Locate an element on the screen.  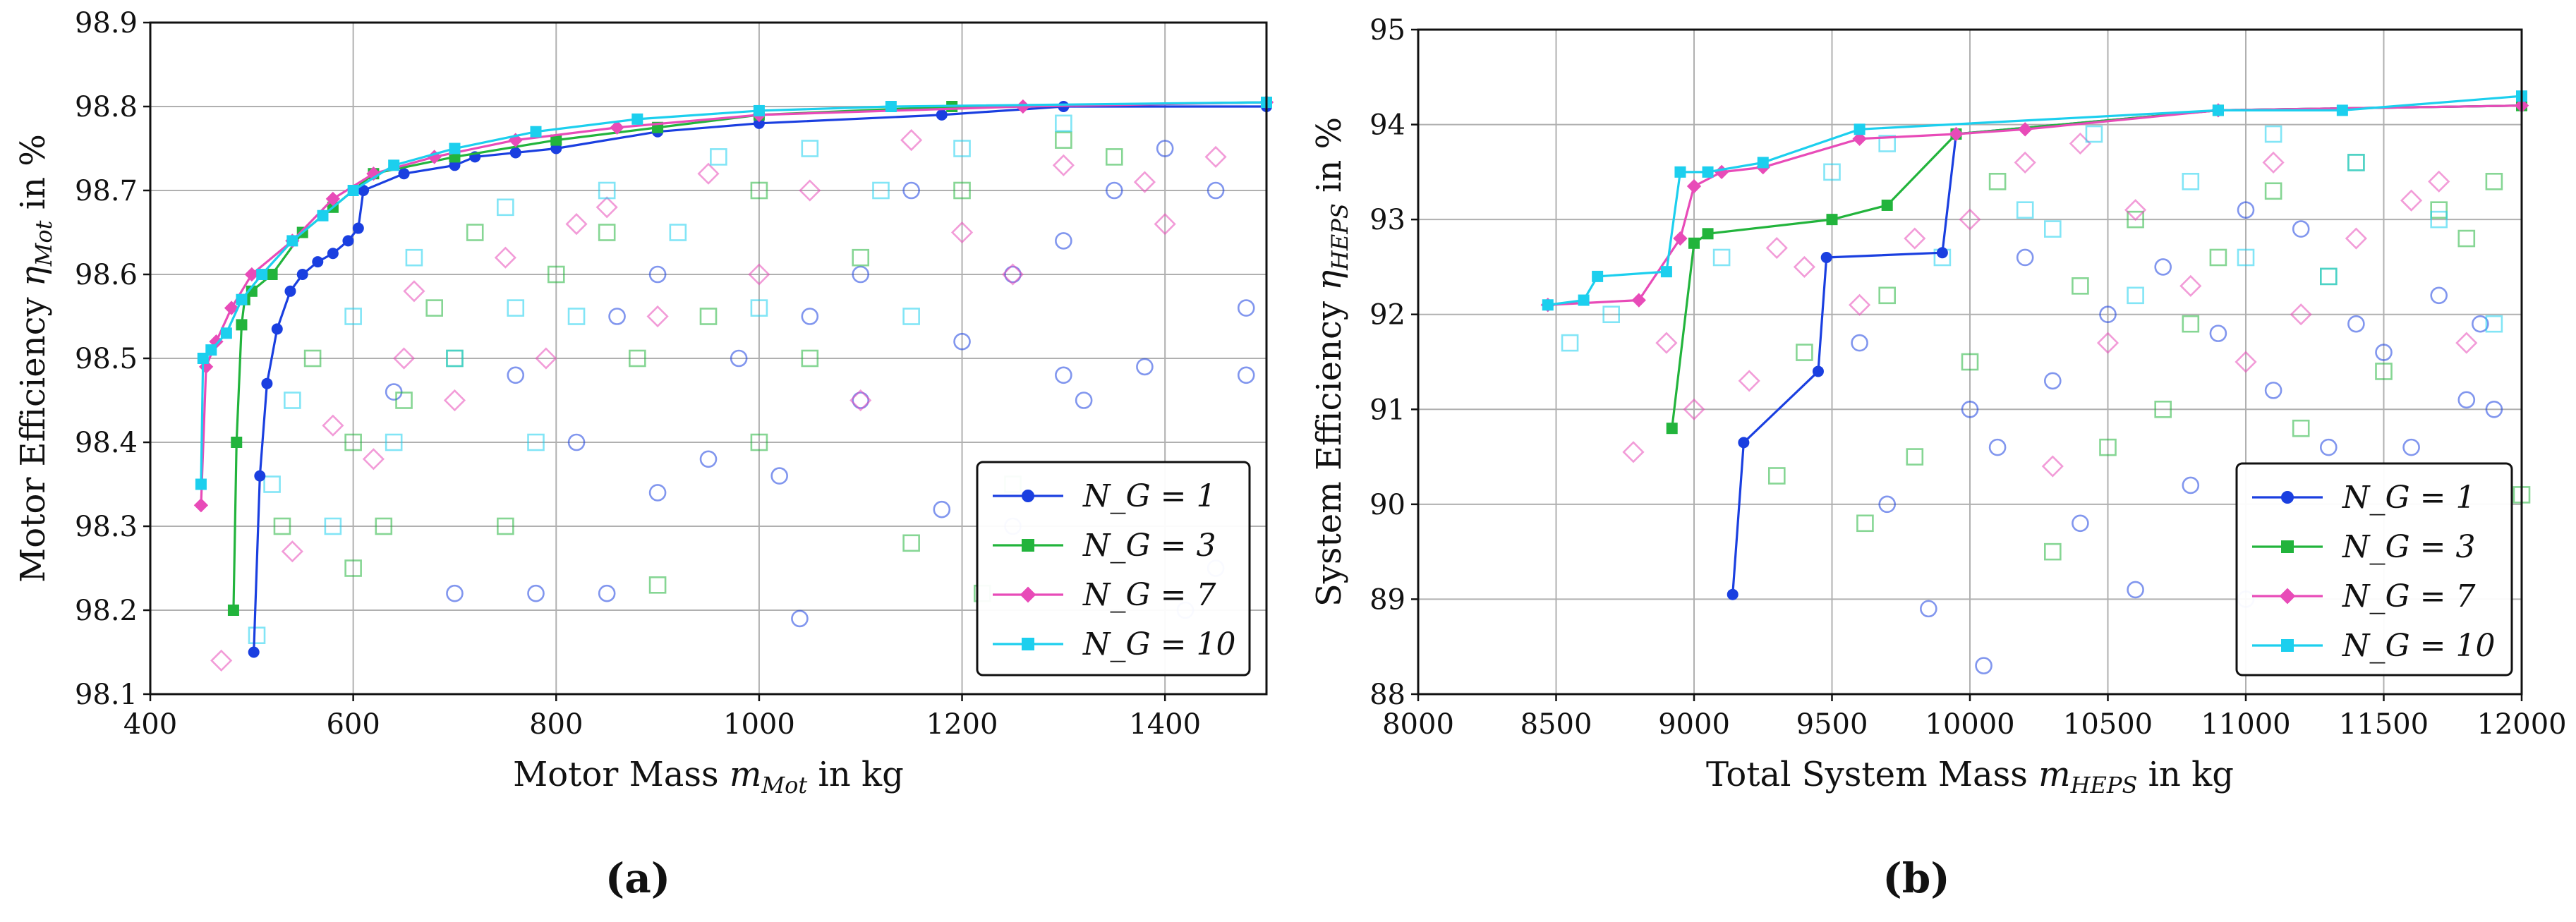
chart-a-legend: N_G = 1 N_G = 3 N_G = 7 N_G = 10 is located at coordinates (1114, 569).